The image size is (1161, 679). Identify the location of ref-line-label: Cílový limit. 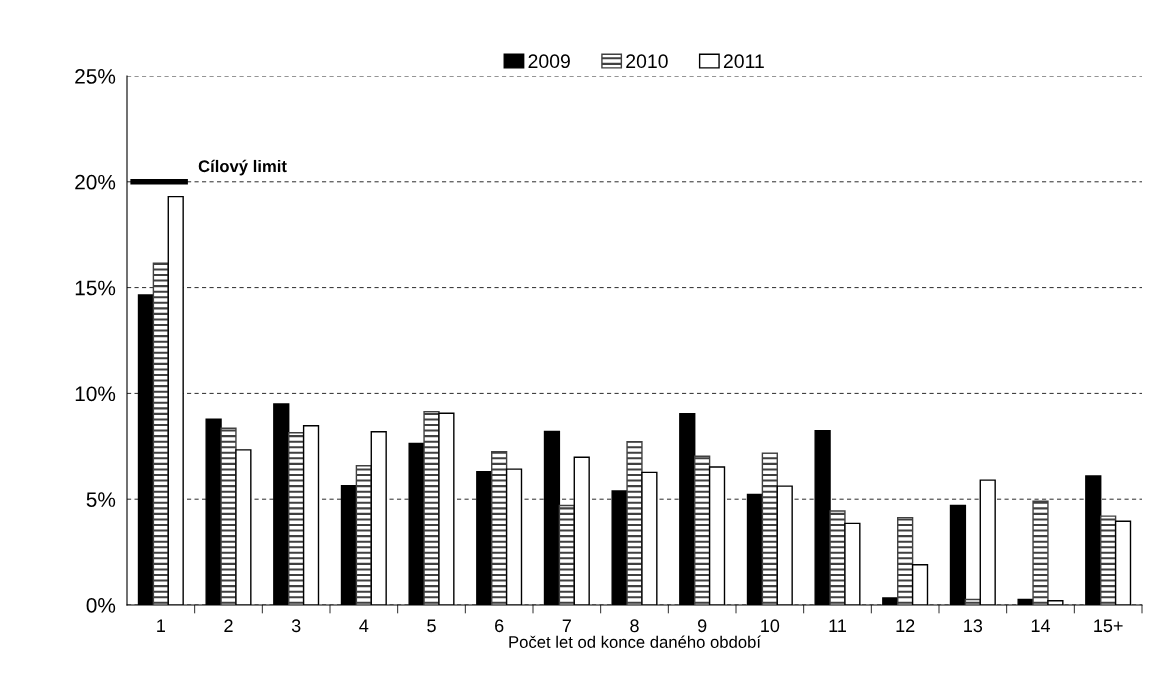
(242, 167).